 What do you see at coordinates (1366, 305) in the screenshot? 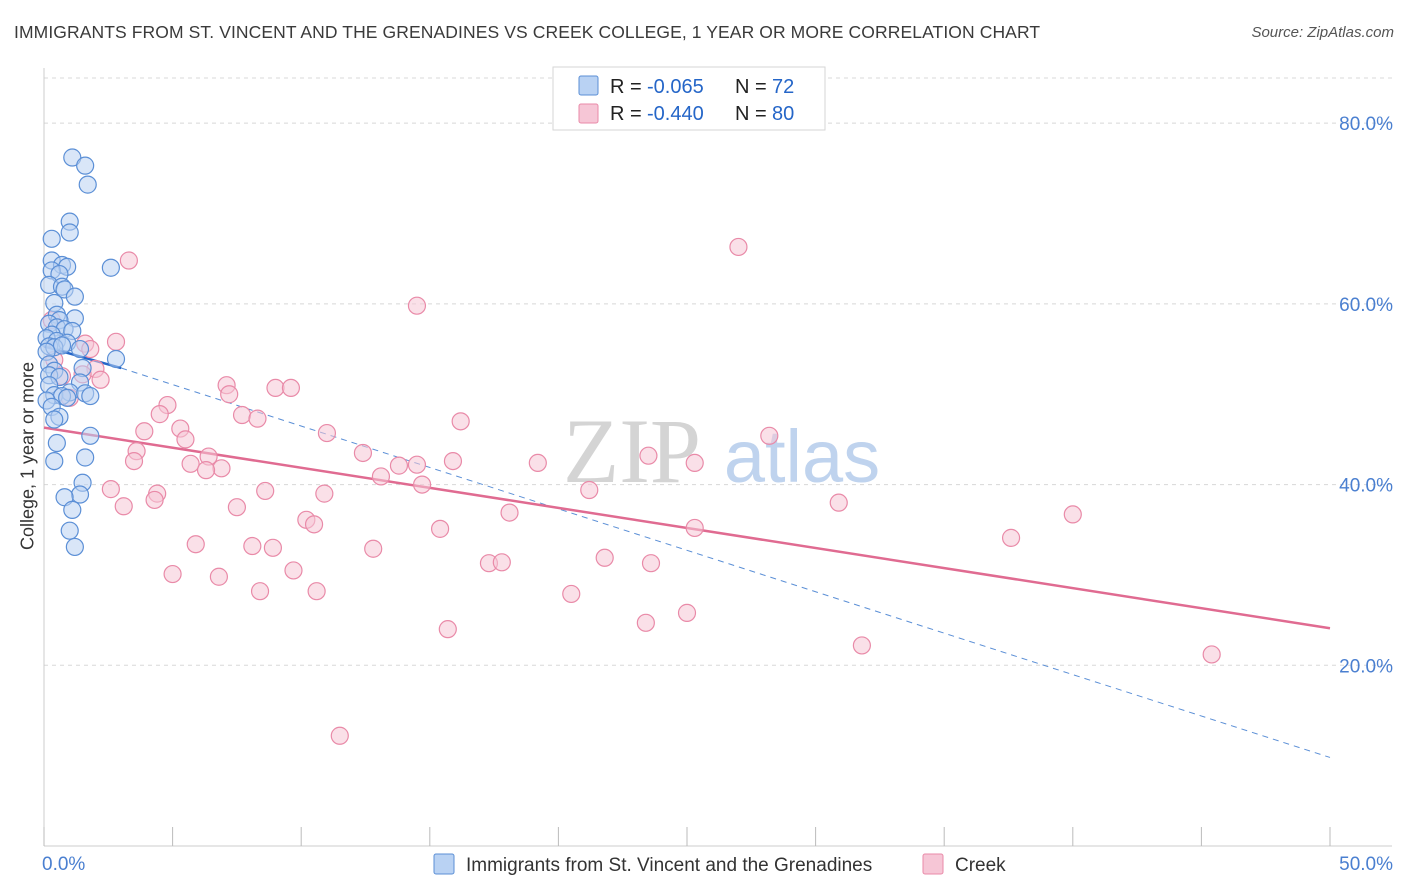
I see `y-tick-label: 60.0%` at bounding box center [1366, 305].